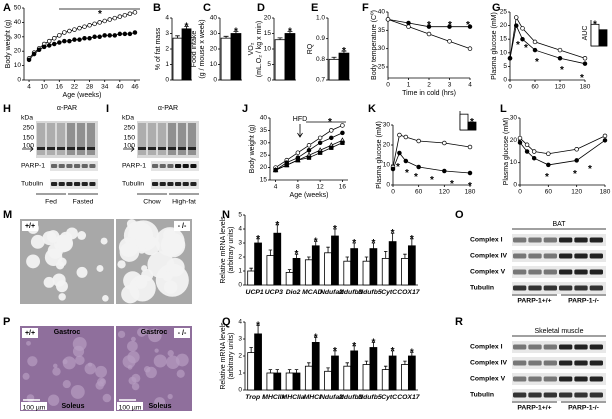 The image size is (612, 419). What do you see at coordinates (583, 408) in the screenshot?
I see `group-label: PARP-1-/-` at bounding box center [583, 408].